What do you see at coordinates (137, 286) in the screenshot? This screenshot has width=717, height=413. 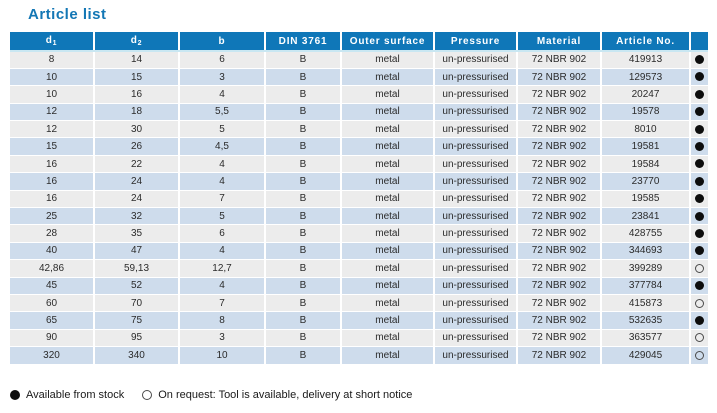 I see `cell-d2: 52` at bounding box center [137, 286].